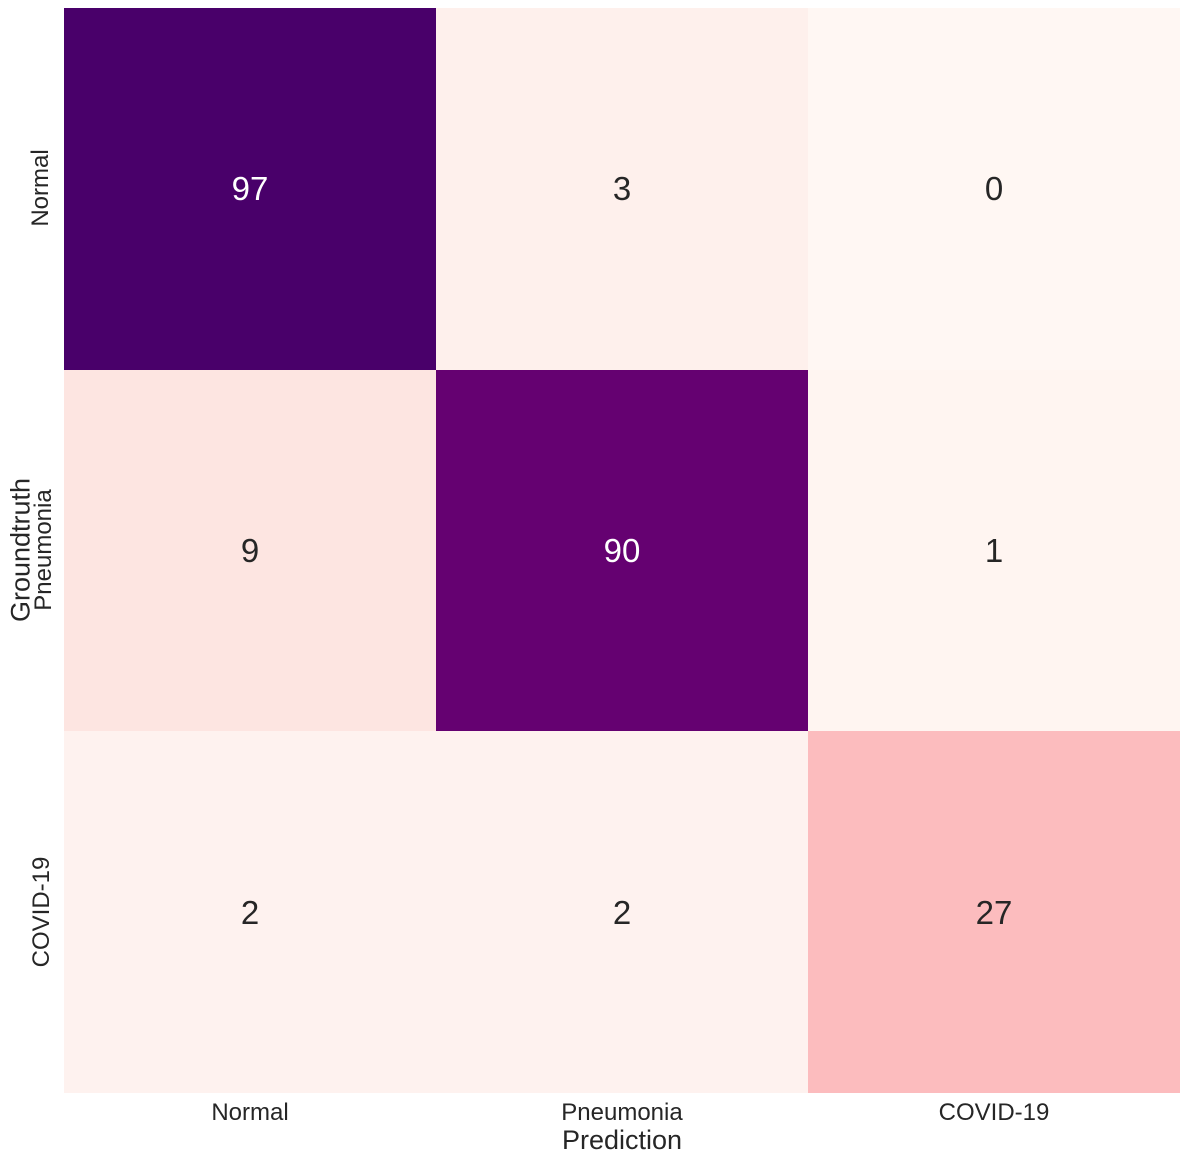 The height and width of the screenshot is (1158, 1186). What do you see at coordinates (622, 1140) in the screenshot?
I see `x-axis-label: Prediction` at bounding box center [622, 1140].